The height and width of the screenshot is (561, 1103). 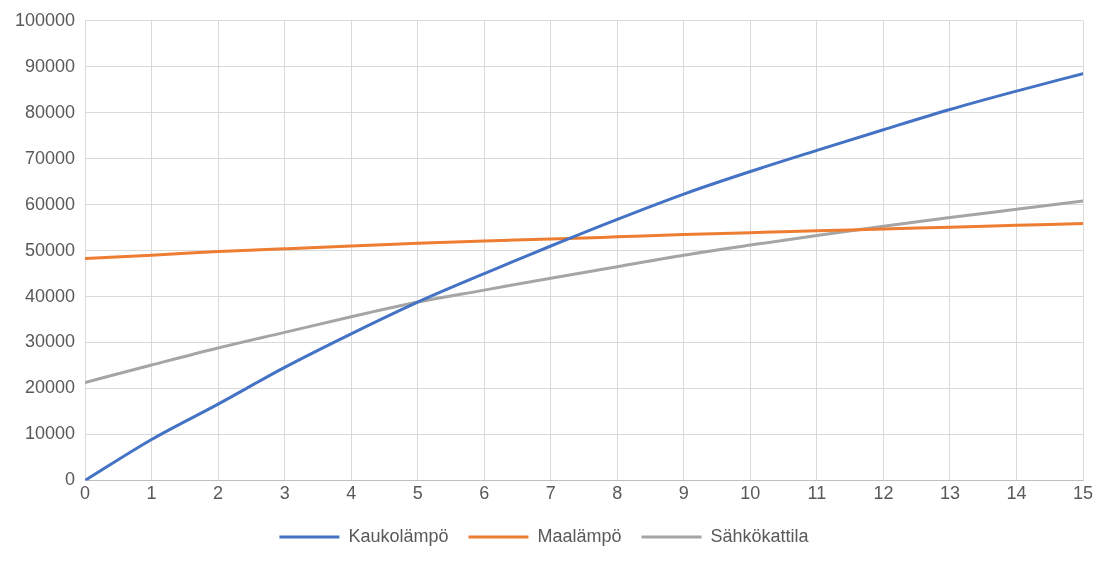 What do you see at coordinates (218, 493) in the screenshot?
I see `x-tick-label: 2` at bounding box center [218, 493].